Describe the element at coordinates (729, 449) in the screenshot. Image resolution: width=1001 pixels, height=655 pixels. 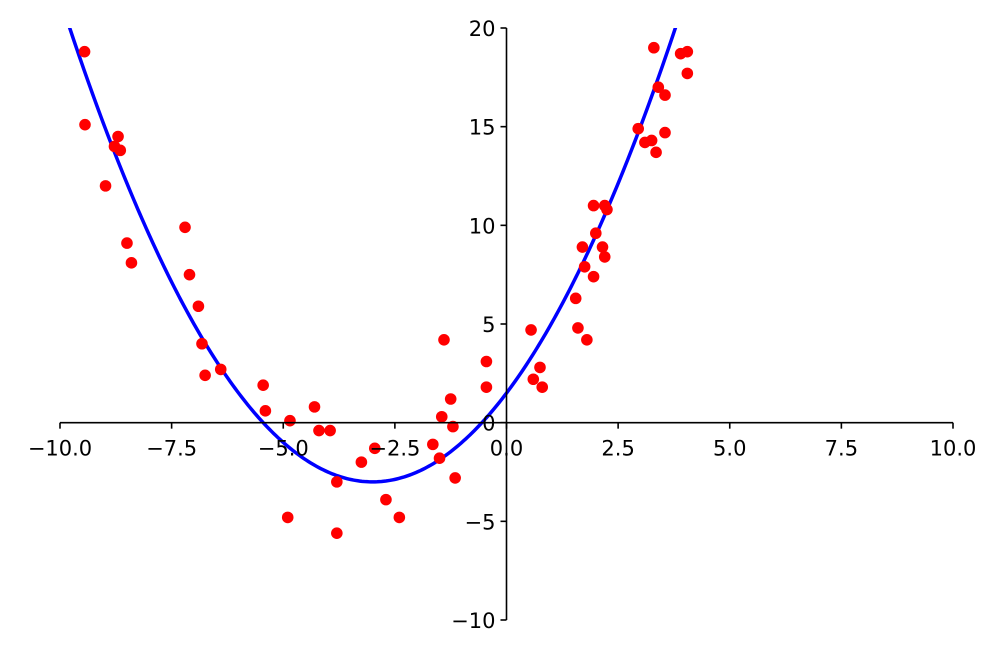
I see `x-tick-label: 5.0` at that location.